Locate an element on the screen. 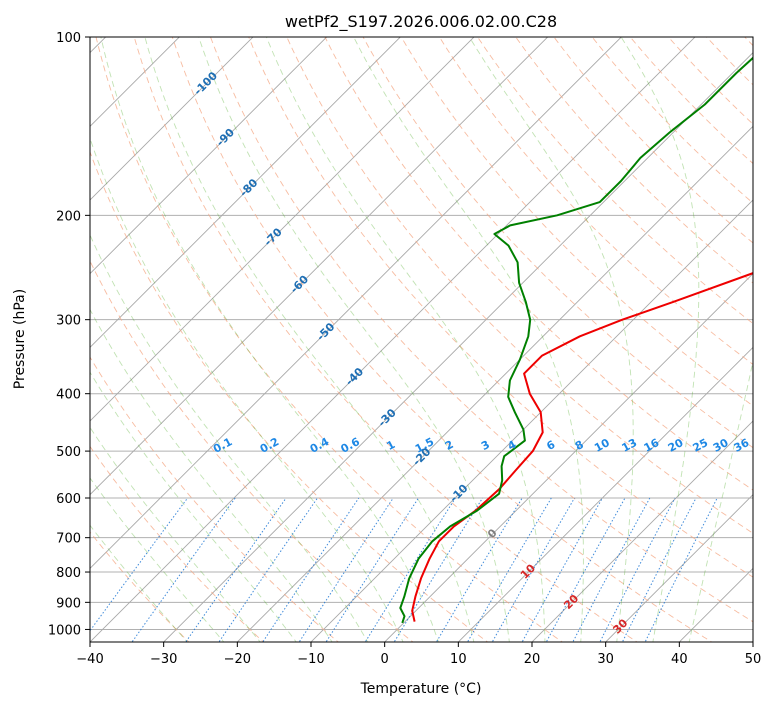 The width and height of the screenshot is (775, 708). x-tick-label: 50 is located at coordinates (753, 659).